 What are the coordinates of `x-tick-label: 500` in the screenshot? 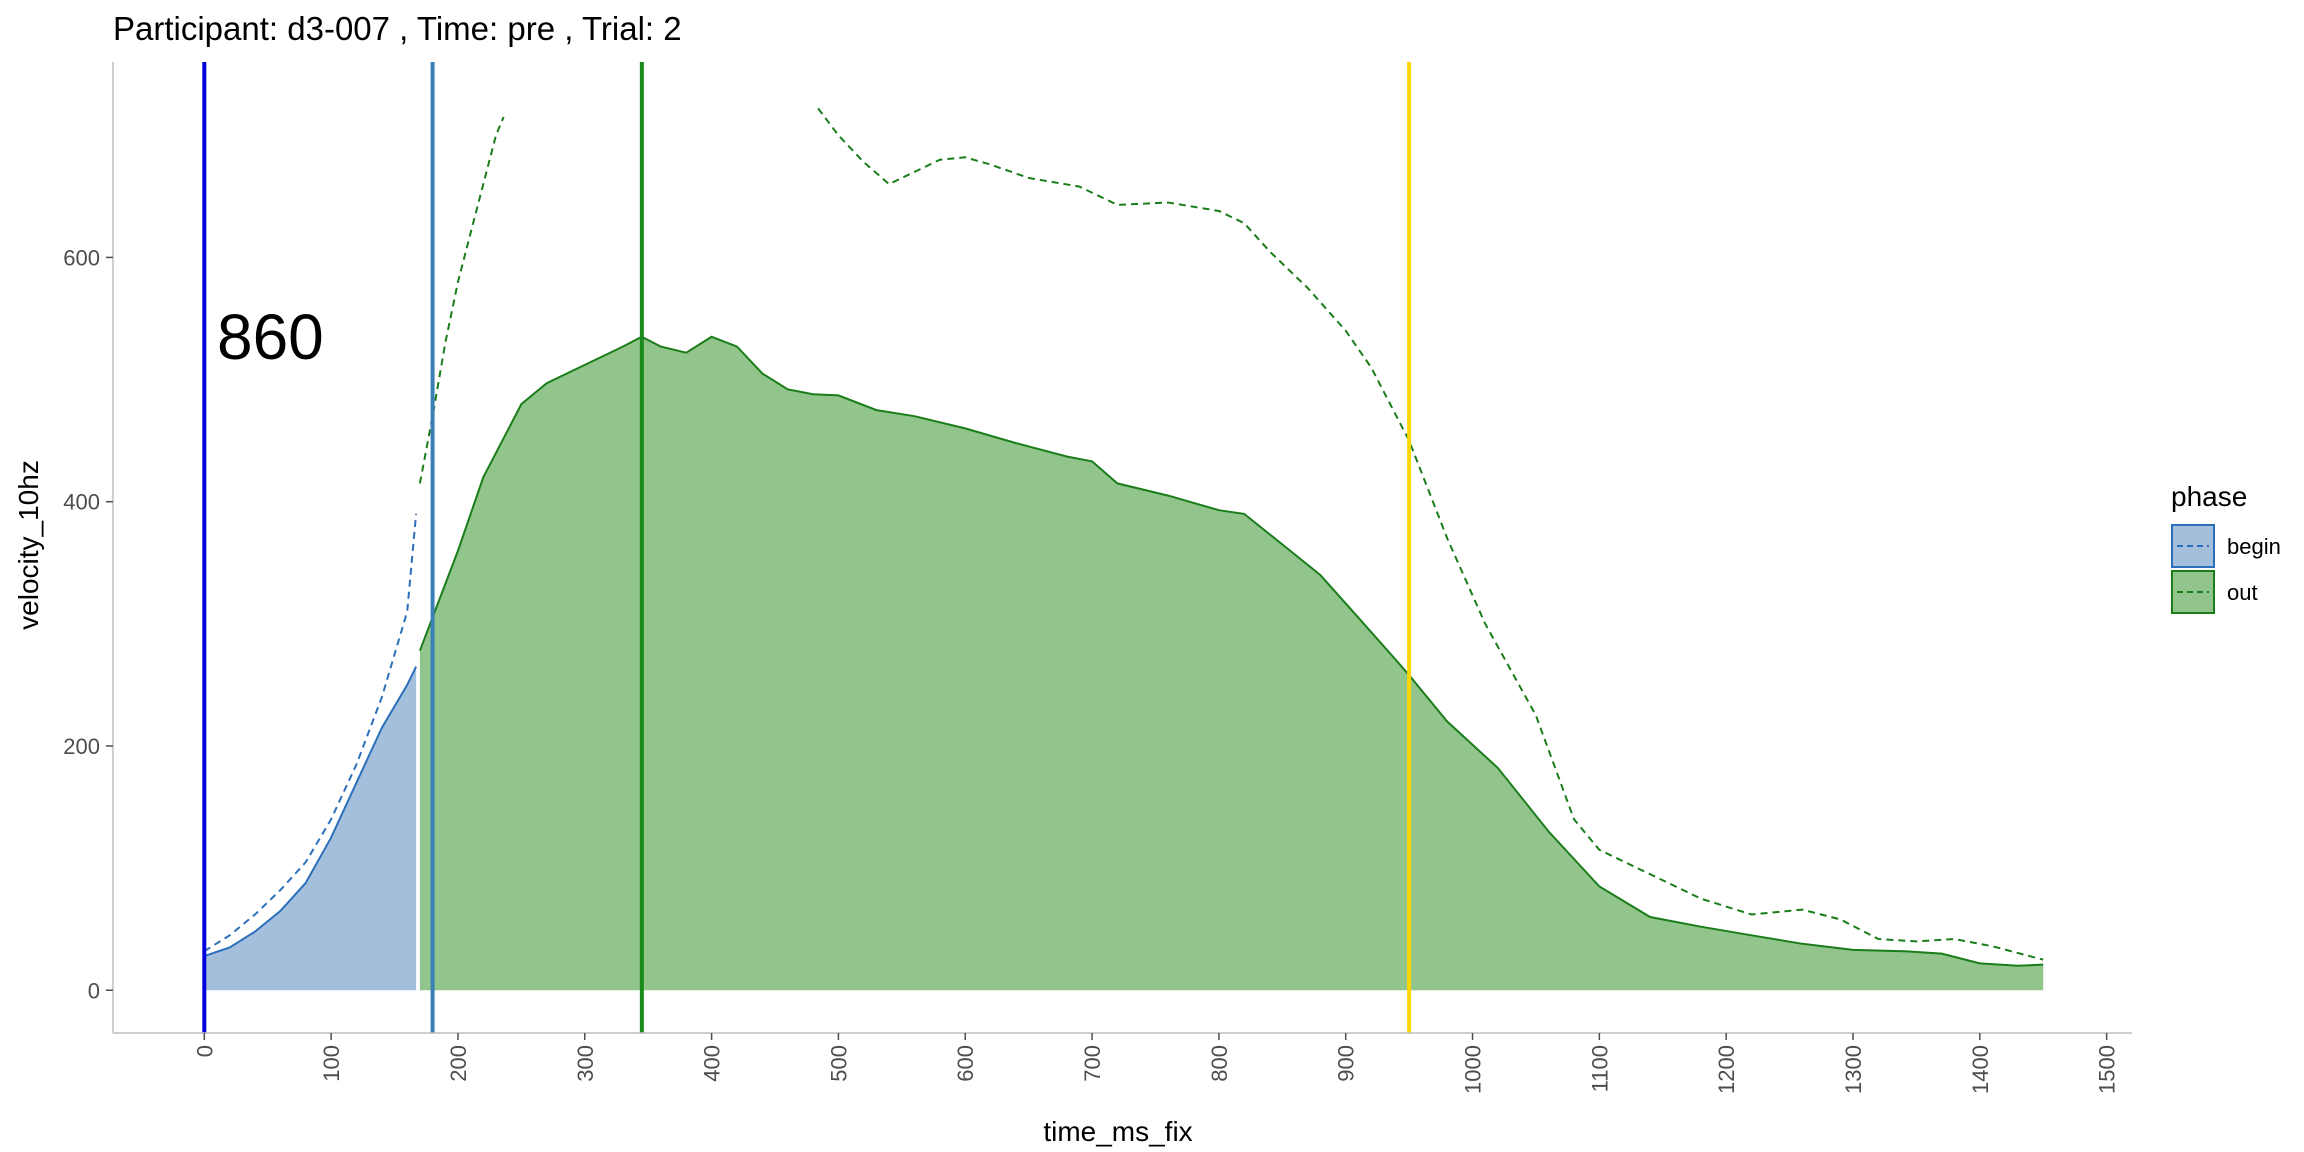 It's located at (838, 1063).